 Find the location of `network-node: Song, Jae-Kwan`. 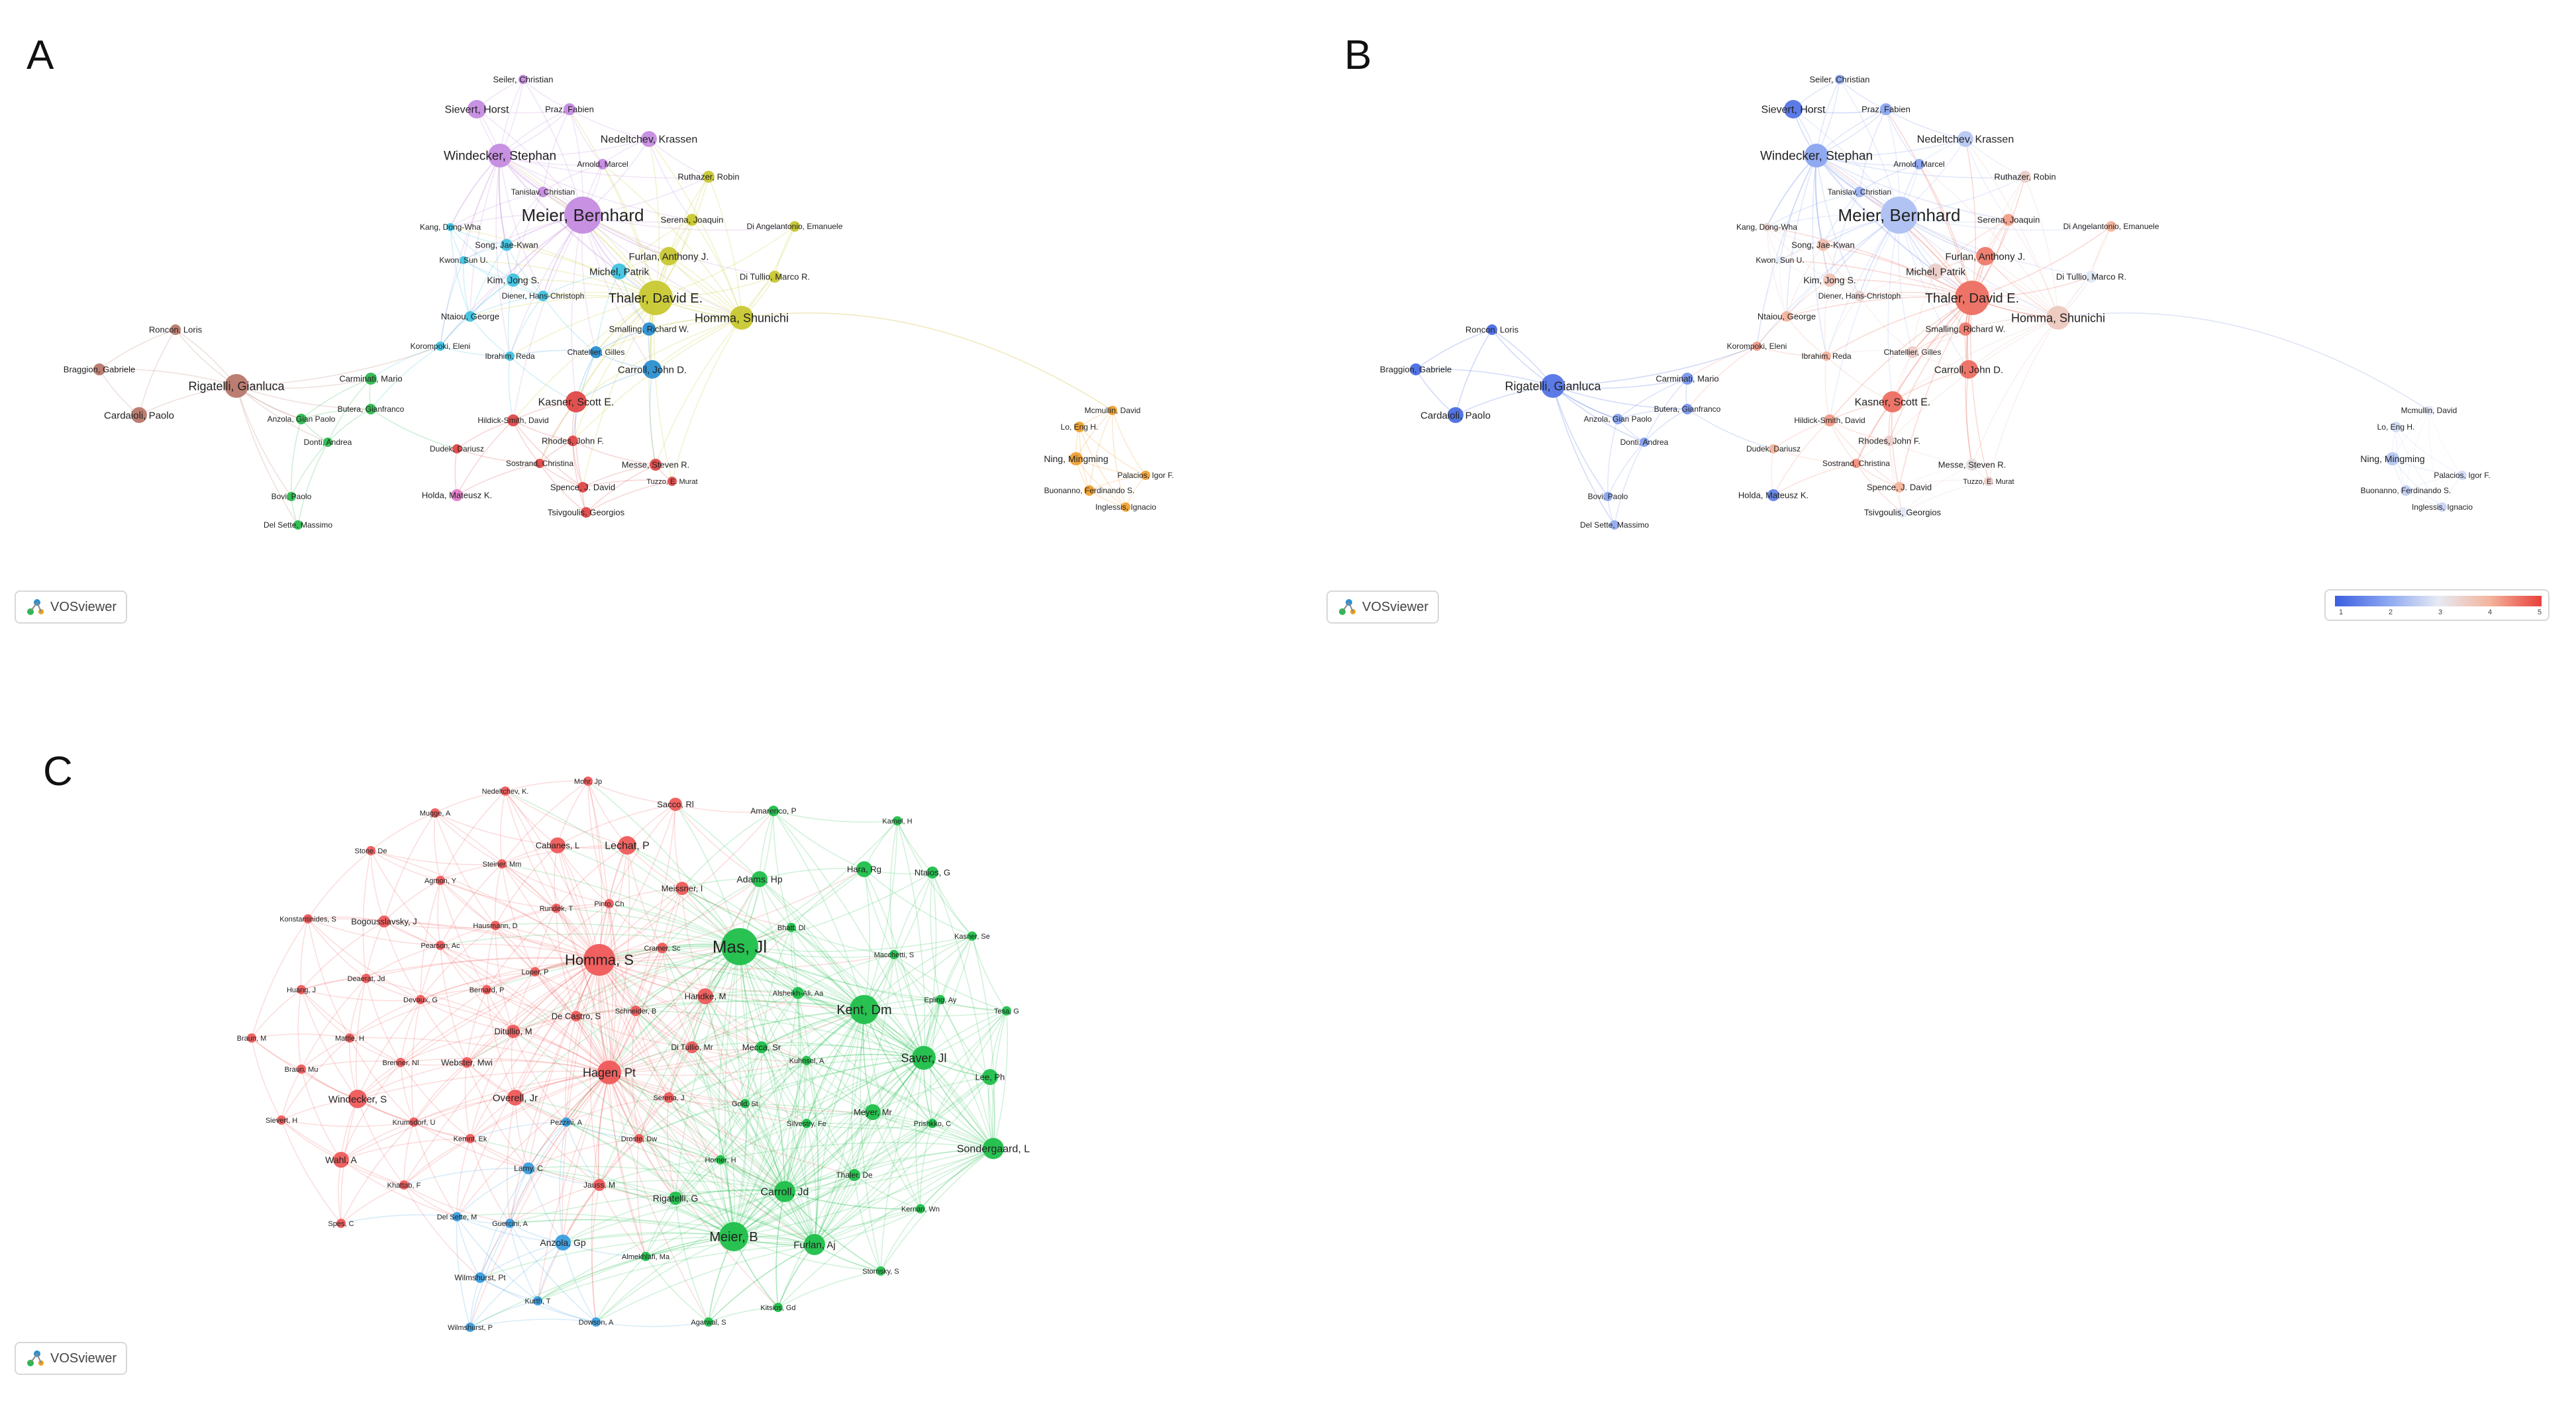

network-node: Song, Jae-Kwan is located at coordinates (506, 245).